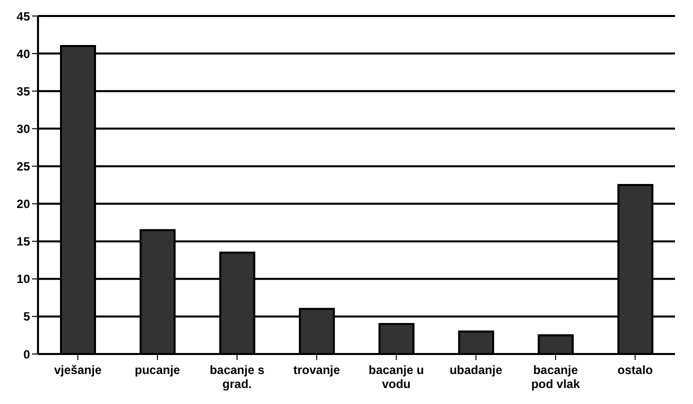 This screenshot has width=693, height=404. Describe the element at coordinates (23, 16) in the screenshot. I see `y-tick-label: 45` at that location.